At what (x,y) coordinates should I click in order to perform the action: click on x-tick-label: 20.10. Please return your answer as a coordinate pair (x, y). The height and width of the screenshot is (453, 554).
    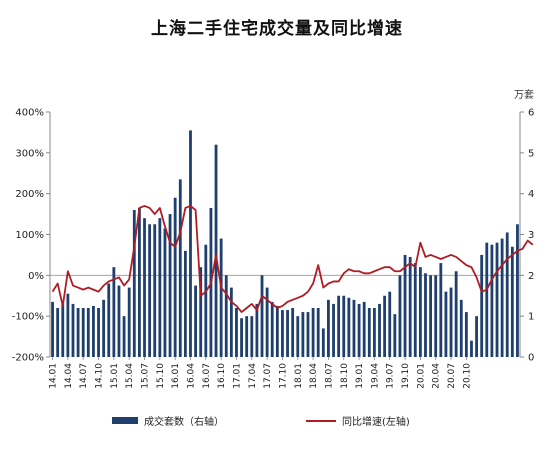
    Looking at the image, I should click on (467, 376).